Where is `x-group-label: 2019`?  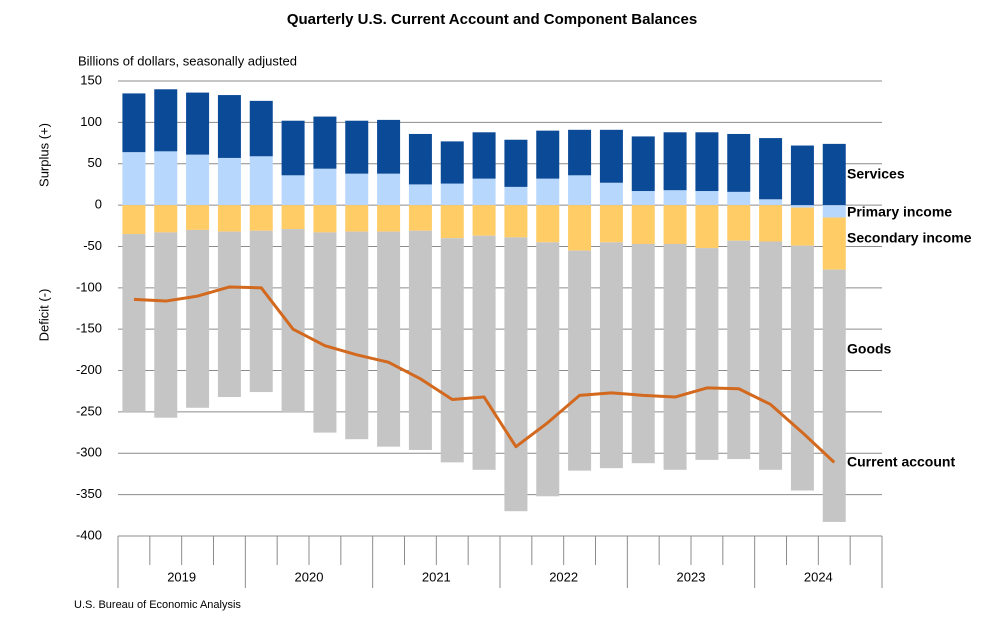
x-group-label: 2019 is located at coordinates (181, 576).